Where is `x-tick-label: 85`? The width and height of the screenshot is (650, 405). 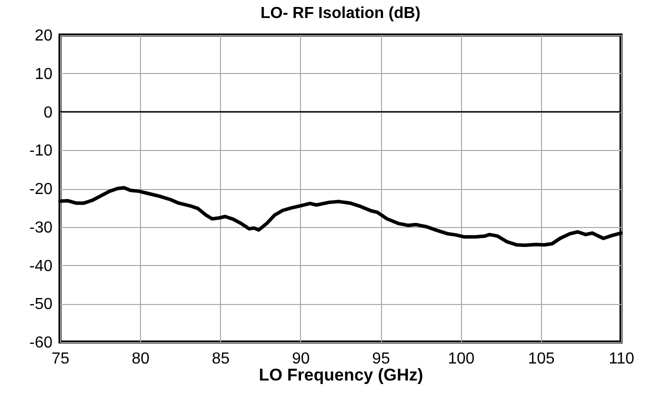 x-tick-label: 85 is located at coordinates (221, 359).